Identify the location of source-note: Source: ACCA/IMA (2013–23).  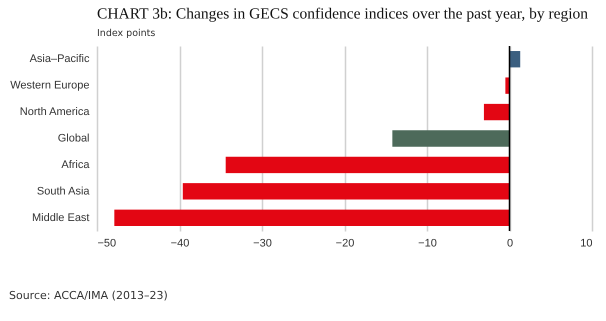
(88, 295).